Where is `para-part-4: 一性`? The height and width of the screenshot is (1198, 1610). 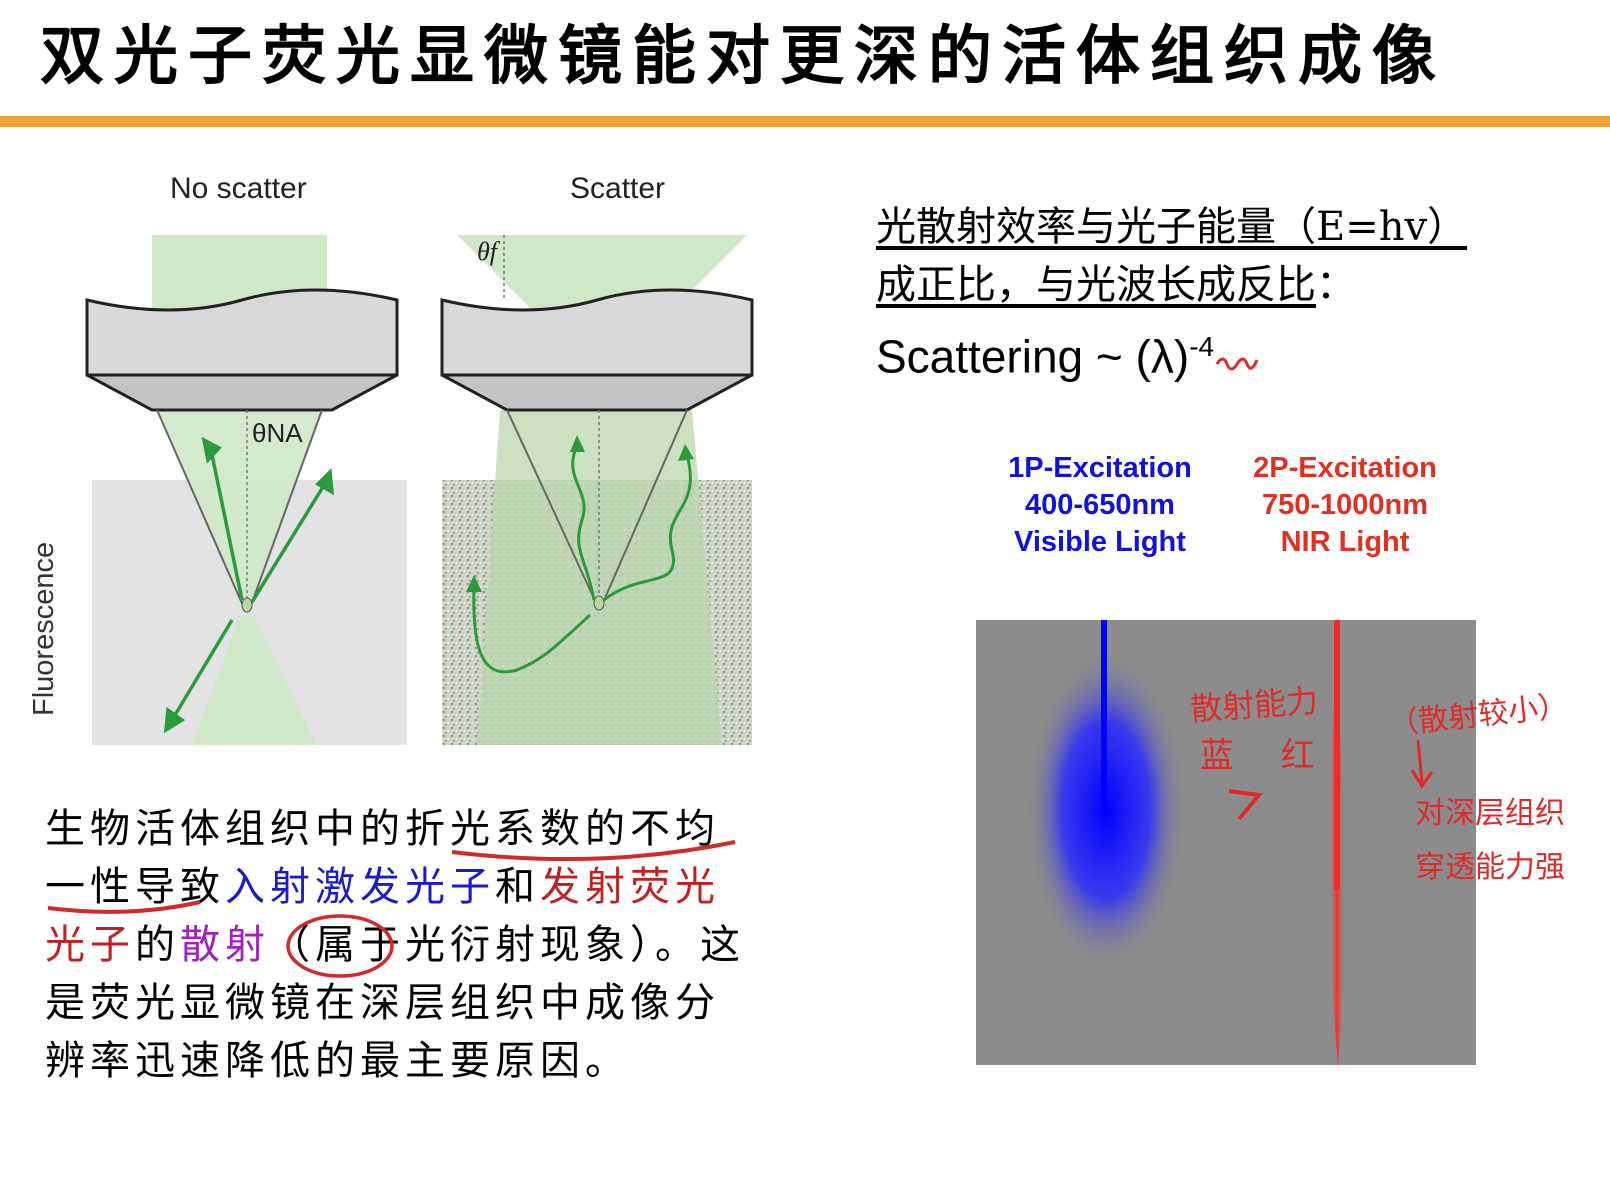
para-part-4: 一性 is located at coordinates (90, 887).